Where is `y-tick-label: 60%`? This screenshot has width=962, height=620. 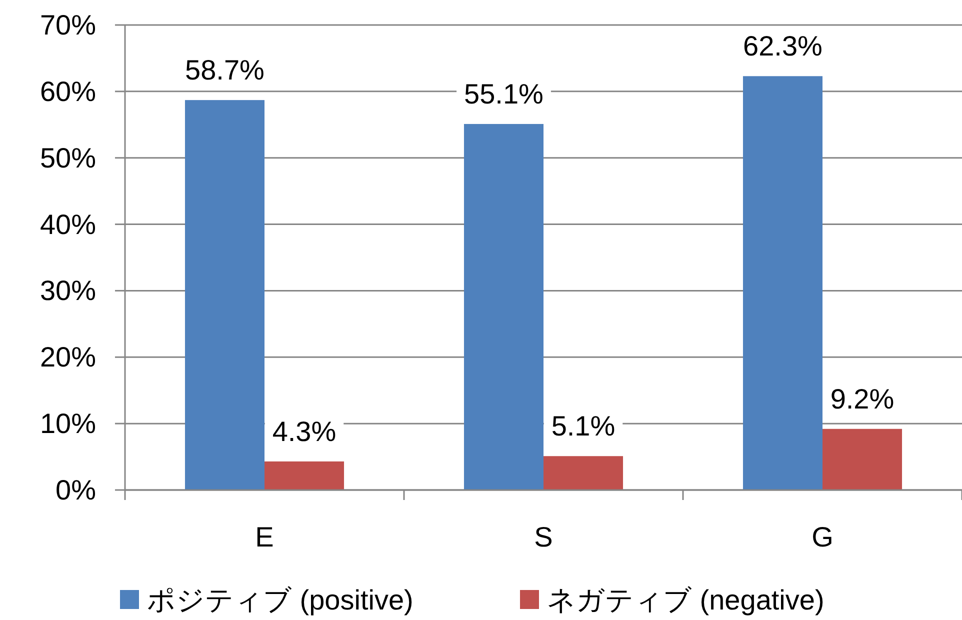
y-tick-label: 60% is located at coordinates (68, 91).